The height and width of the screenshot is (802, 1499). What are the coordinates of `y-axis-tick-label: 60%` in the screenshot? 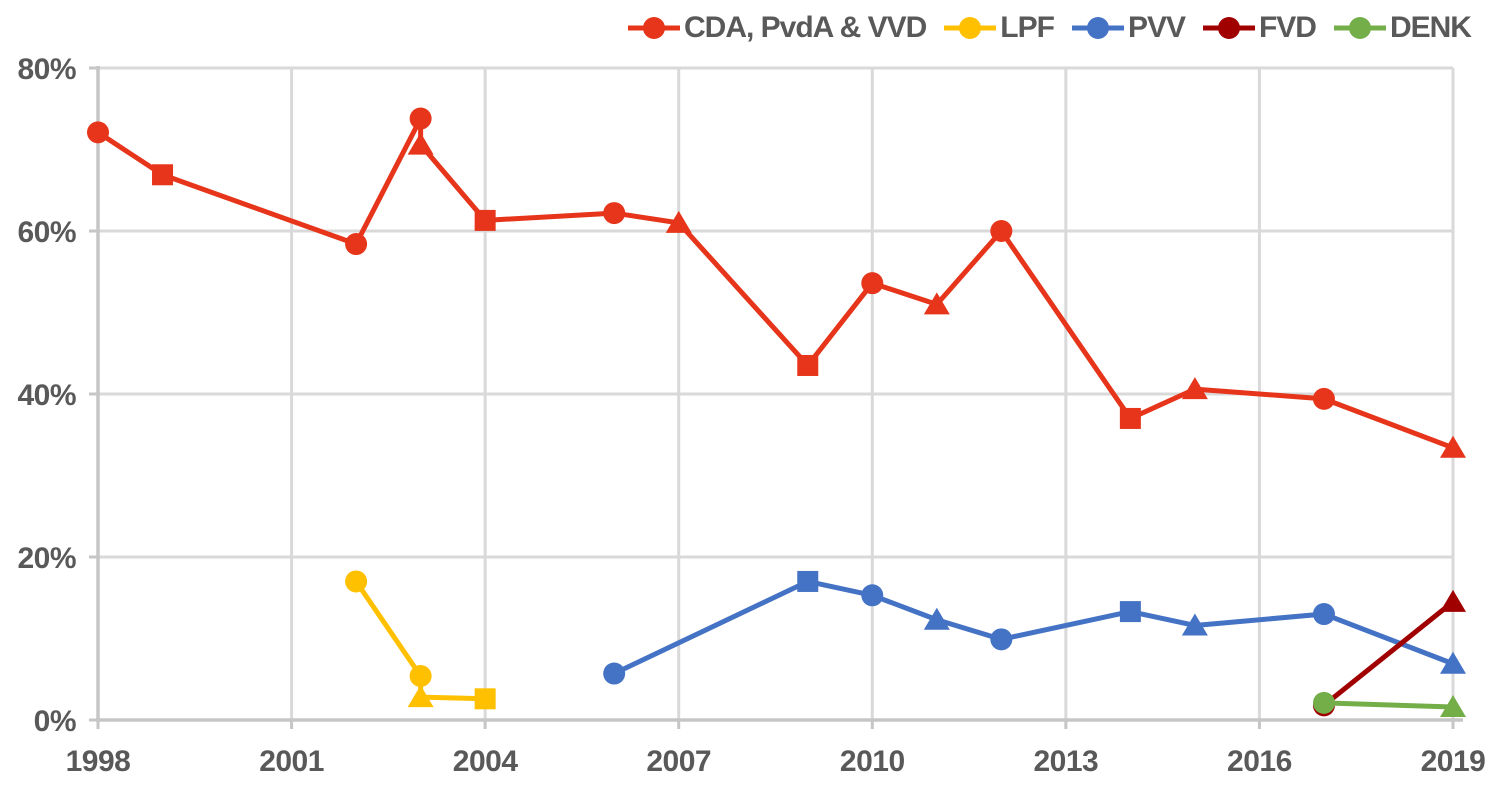 It's located at (46, 232).